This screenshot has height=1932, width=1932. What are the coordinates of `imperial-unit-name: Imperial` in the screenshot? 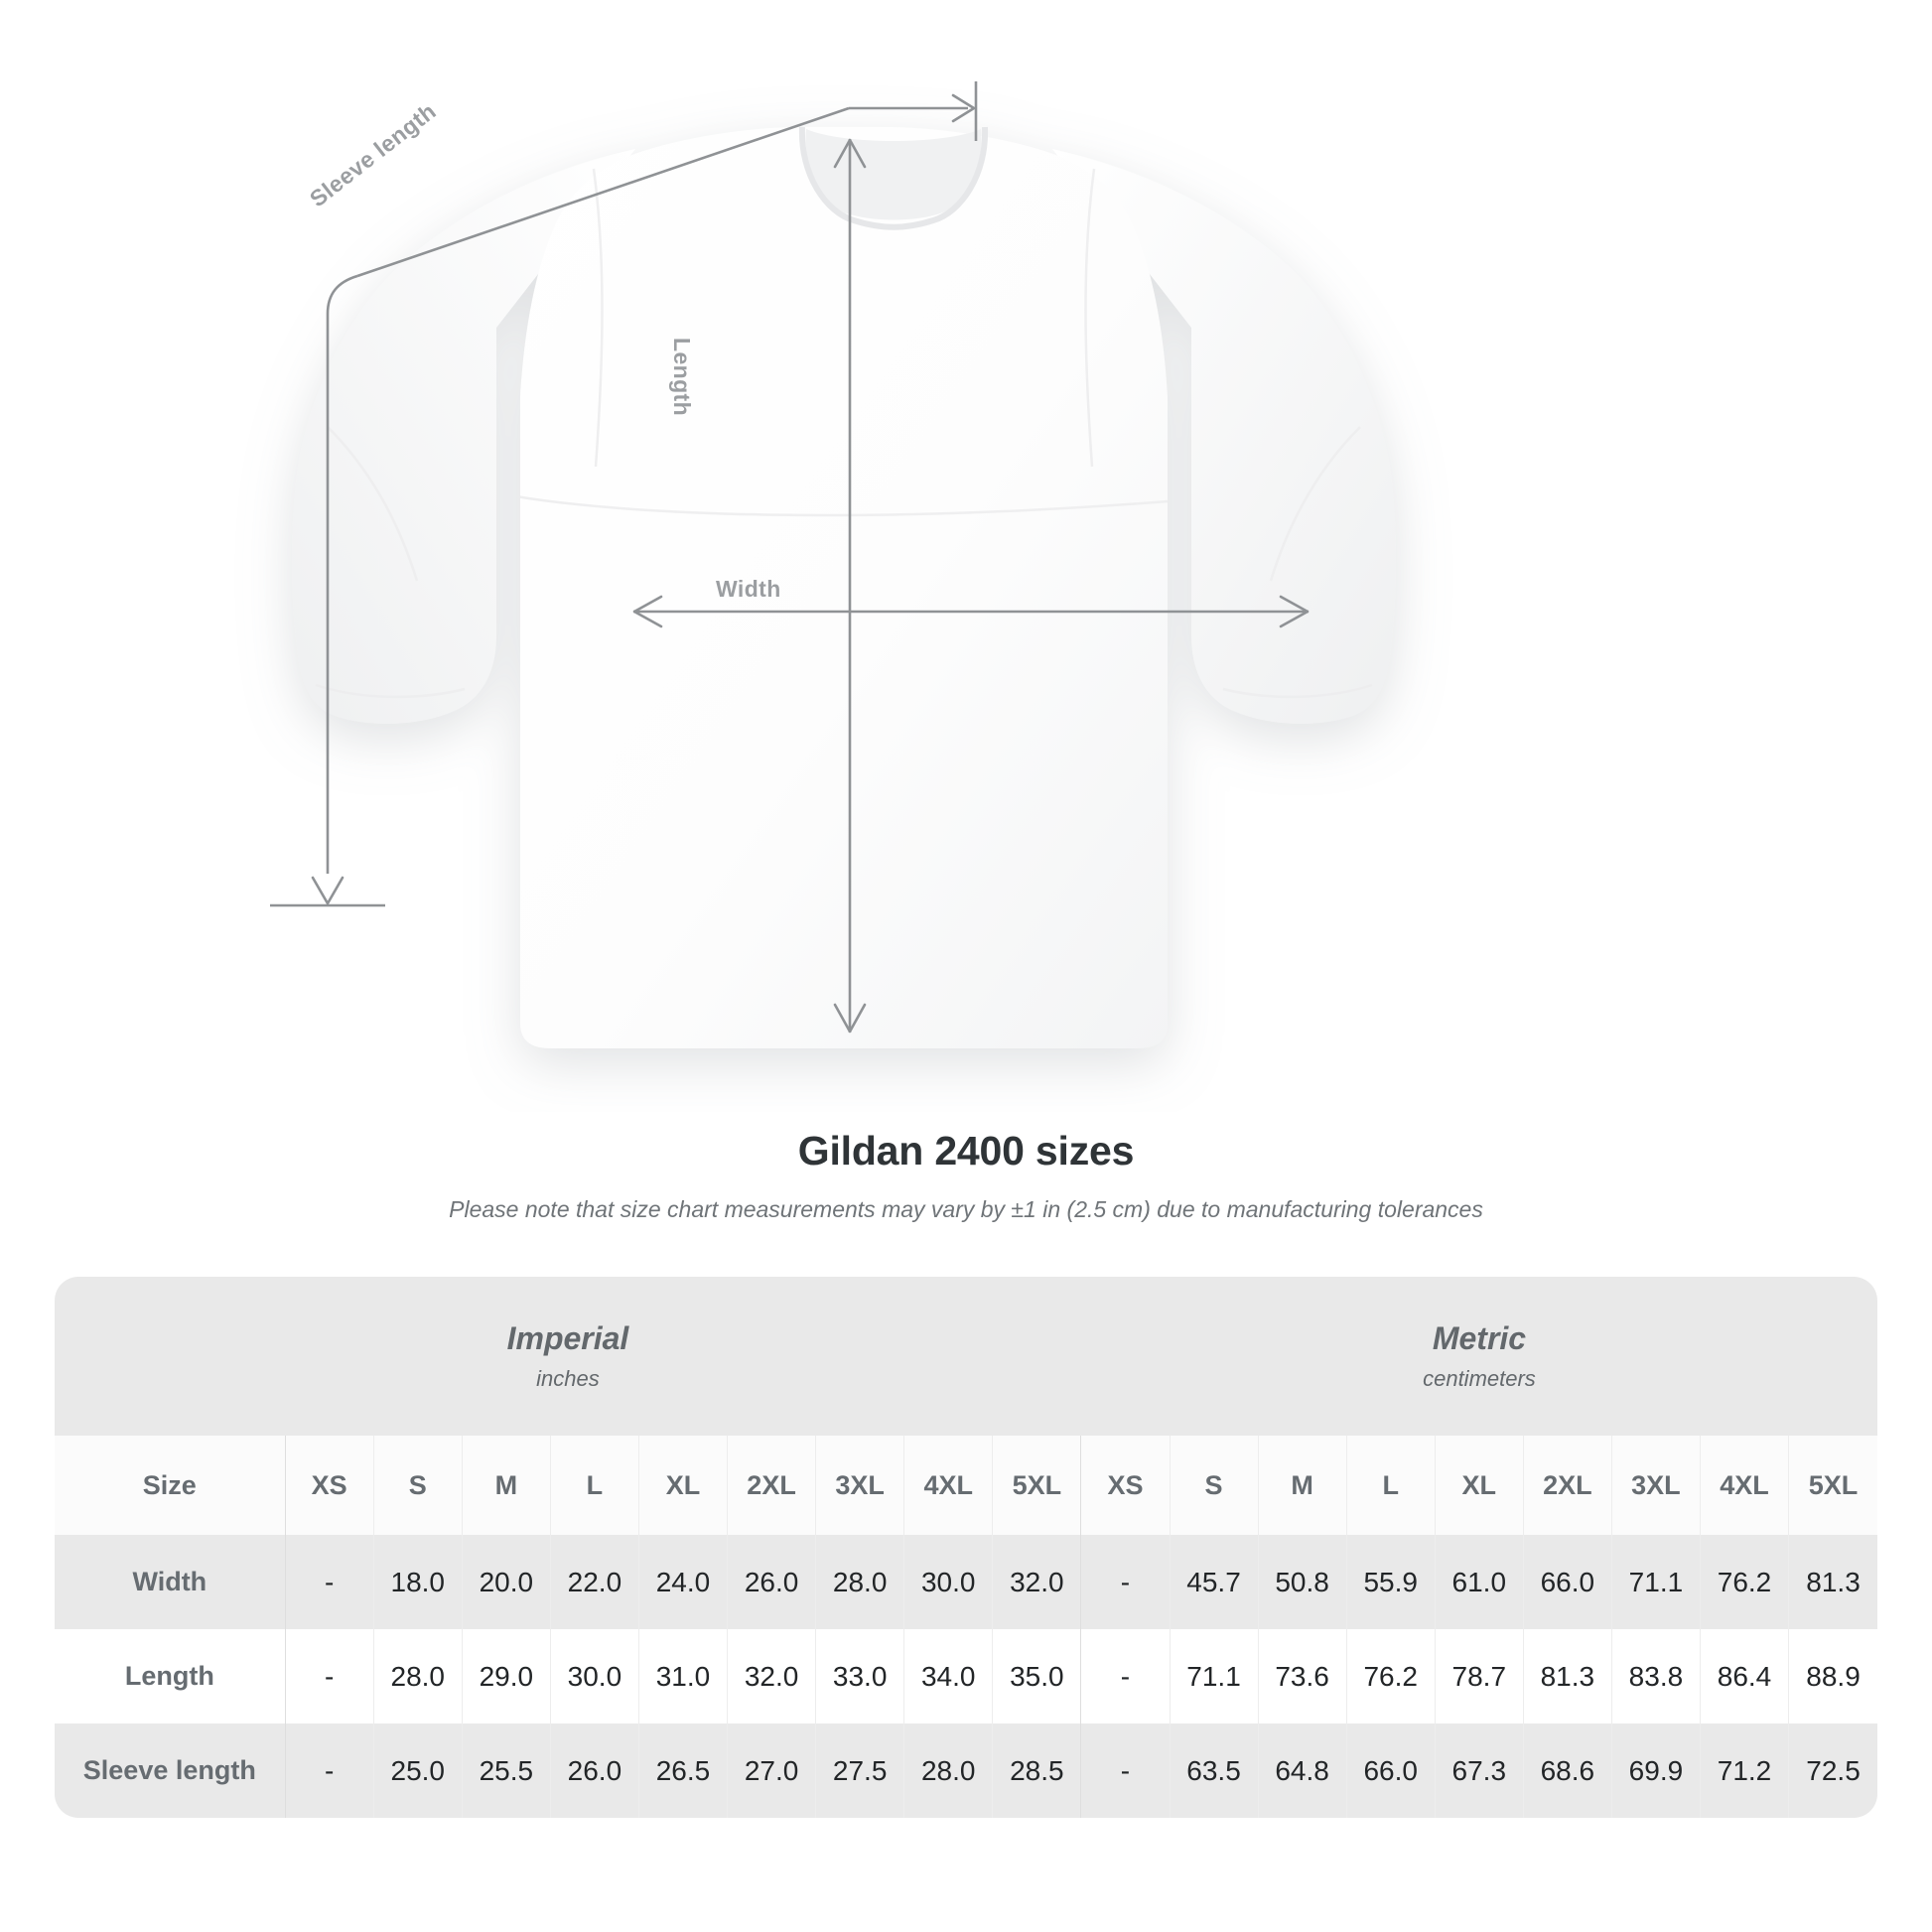 It's located at (568, 1339).